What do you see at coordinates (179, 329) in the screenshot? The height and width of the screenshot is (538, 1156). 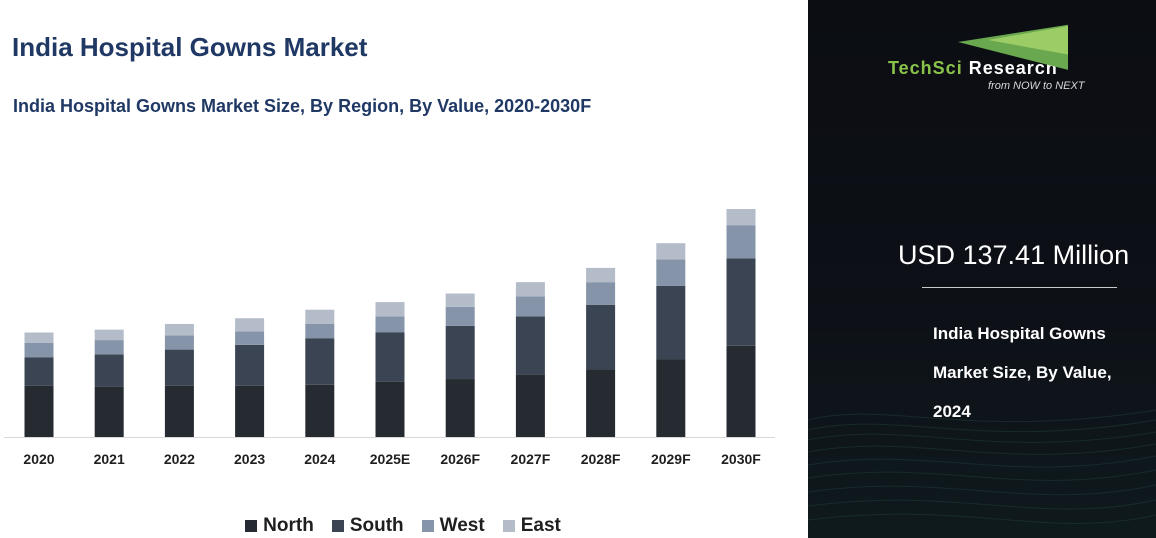 I see `bar-segment-east-2022` at bounding box center [179, 329].